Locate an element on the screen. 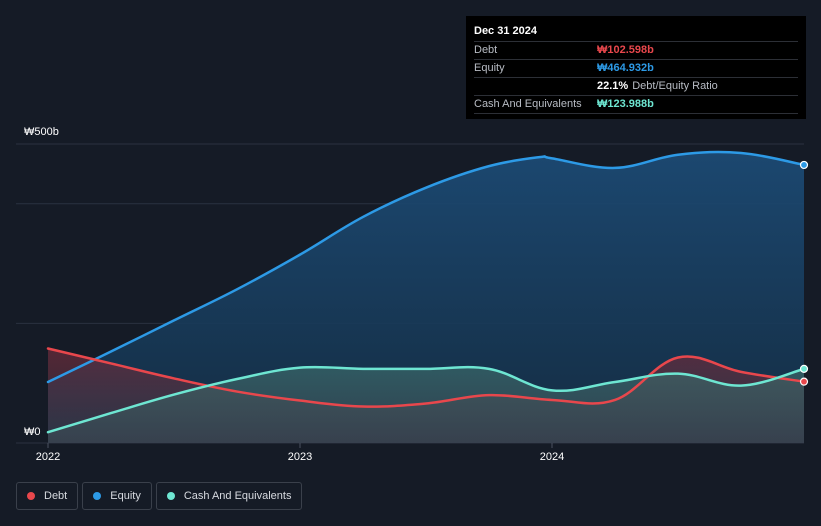  legend-item-cash: Cash And Equivalents is located at coordinates (229, 496).